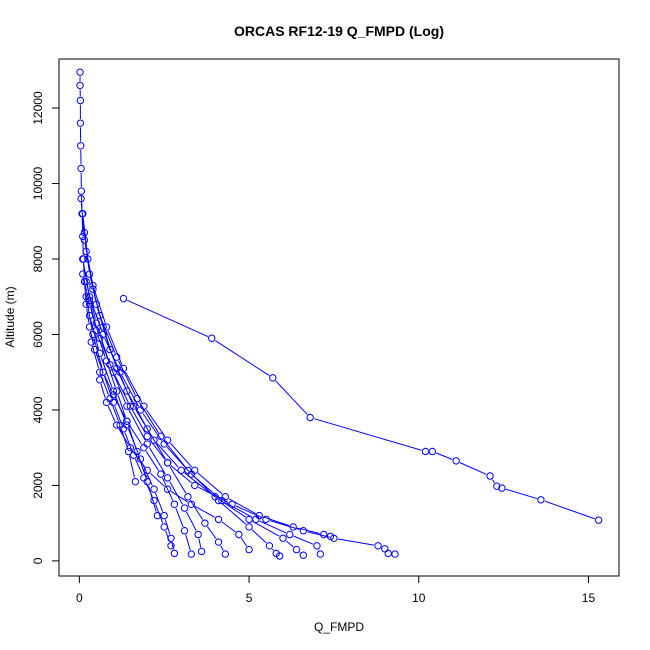 Image resolution: width=650 pixels, height=650 pixels. I want to click on x-axis-label: Q_FMPD, so click(339, 627).